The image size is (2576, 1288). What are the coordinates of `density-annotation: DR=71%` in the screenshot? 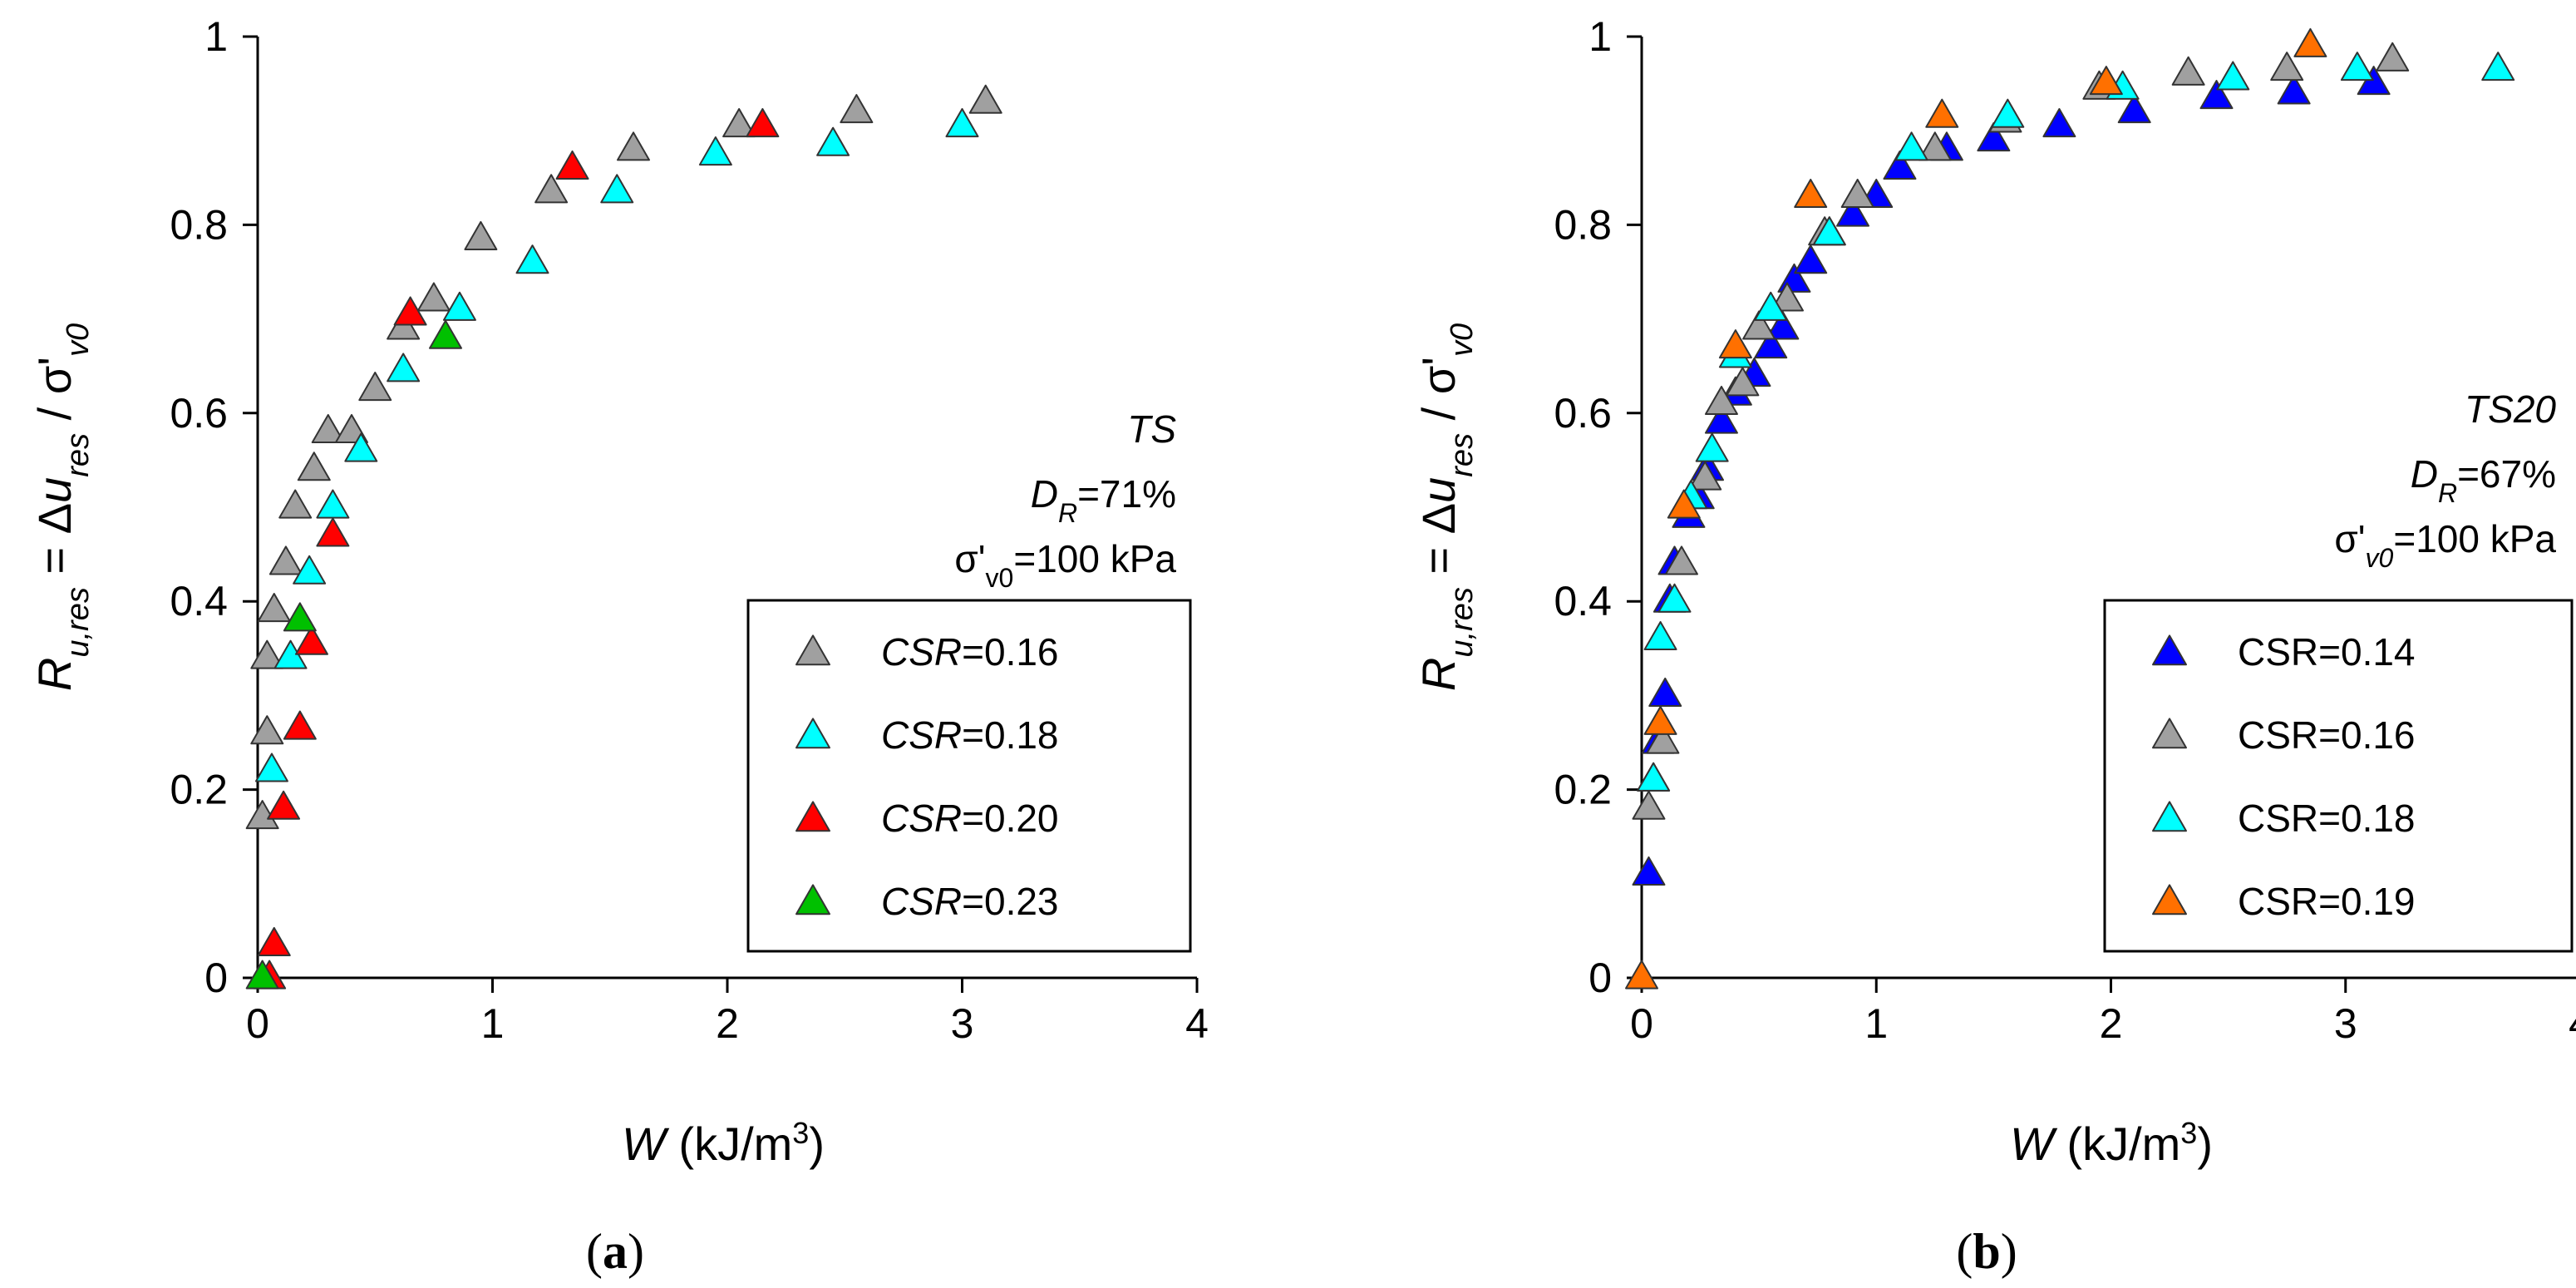 It's located at (1103, 500).